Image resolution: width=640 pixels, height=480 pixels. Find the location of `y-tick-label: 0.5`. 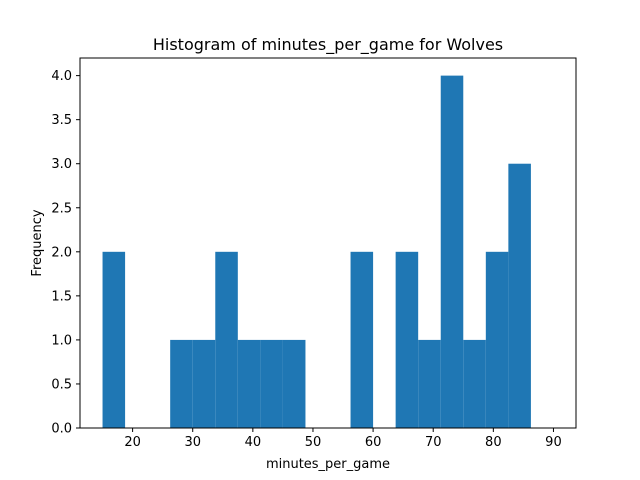

y-tick-label: 0.5 is located at coordinates (61, 384).